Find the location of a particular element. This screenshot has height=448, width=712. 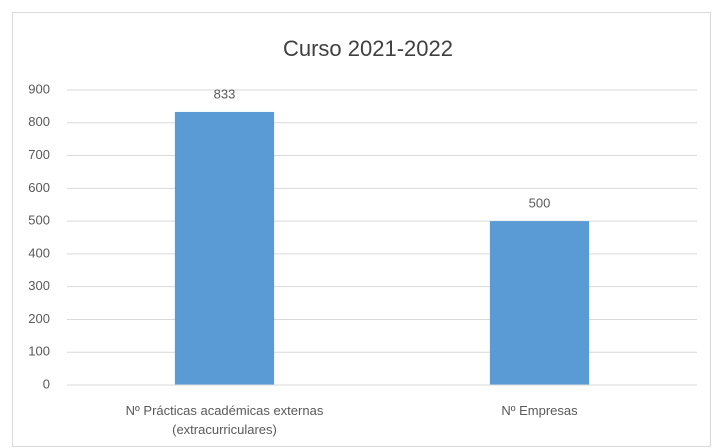

x-tick-label: Nº Empresas is located at coordinates (539, 410).